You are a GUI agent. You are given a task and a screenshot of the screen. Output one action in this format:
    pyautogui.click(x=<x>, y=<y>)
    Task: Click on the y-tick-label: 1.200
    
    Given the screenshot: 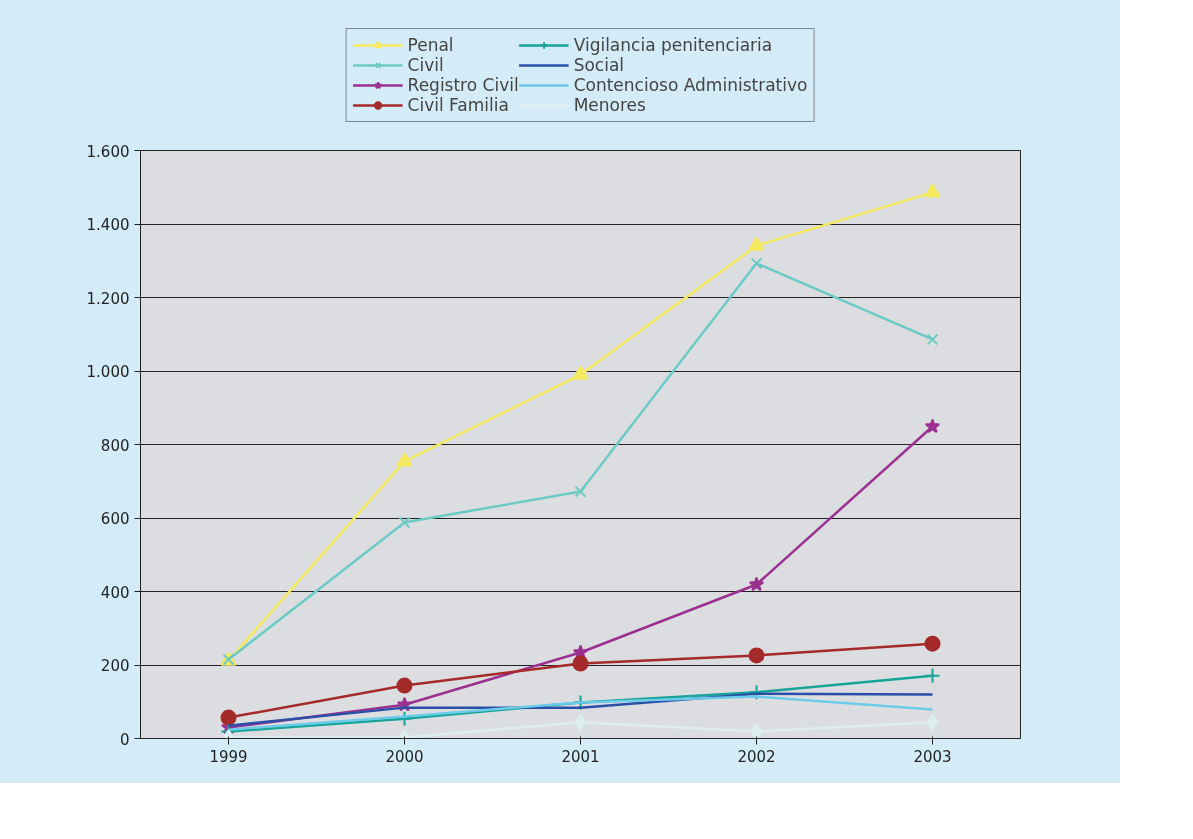 What is the action you would take?
    pyautogui.click(x=108, y=298)
    